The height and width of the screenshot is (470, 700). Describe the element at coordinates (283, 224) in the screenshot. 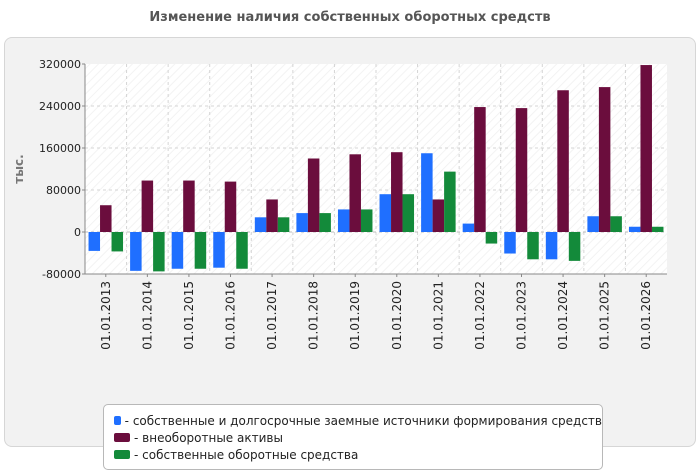

I see `bar-s2-01.01.2017` at that location.